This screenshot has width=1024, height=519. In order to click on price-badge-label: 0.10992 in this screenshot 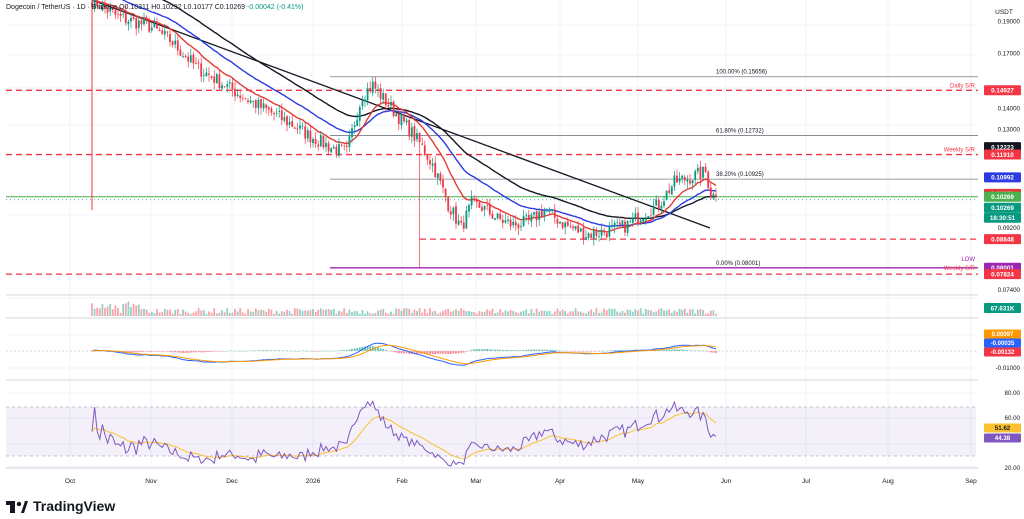, I will do `click(1002, 178)`.